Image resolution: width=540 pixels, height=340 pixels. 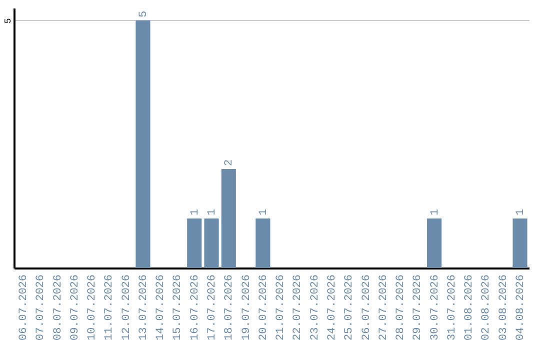 What do you see at coordinates (315, 307) in the screenshot?
I see `x-tick-label: 23.07.2026` at bounding box center [315, 307].